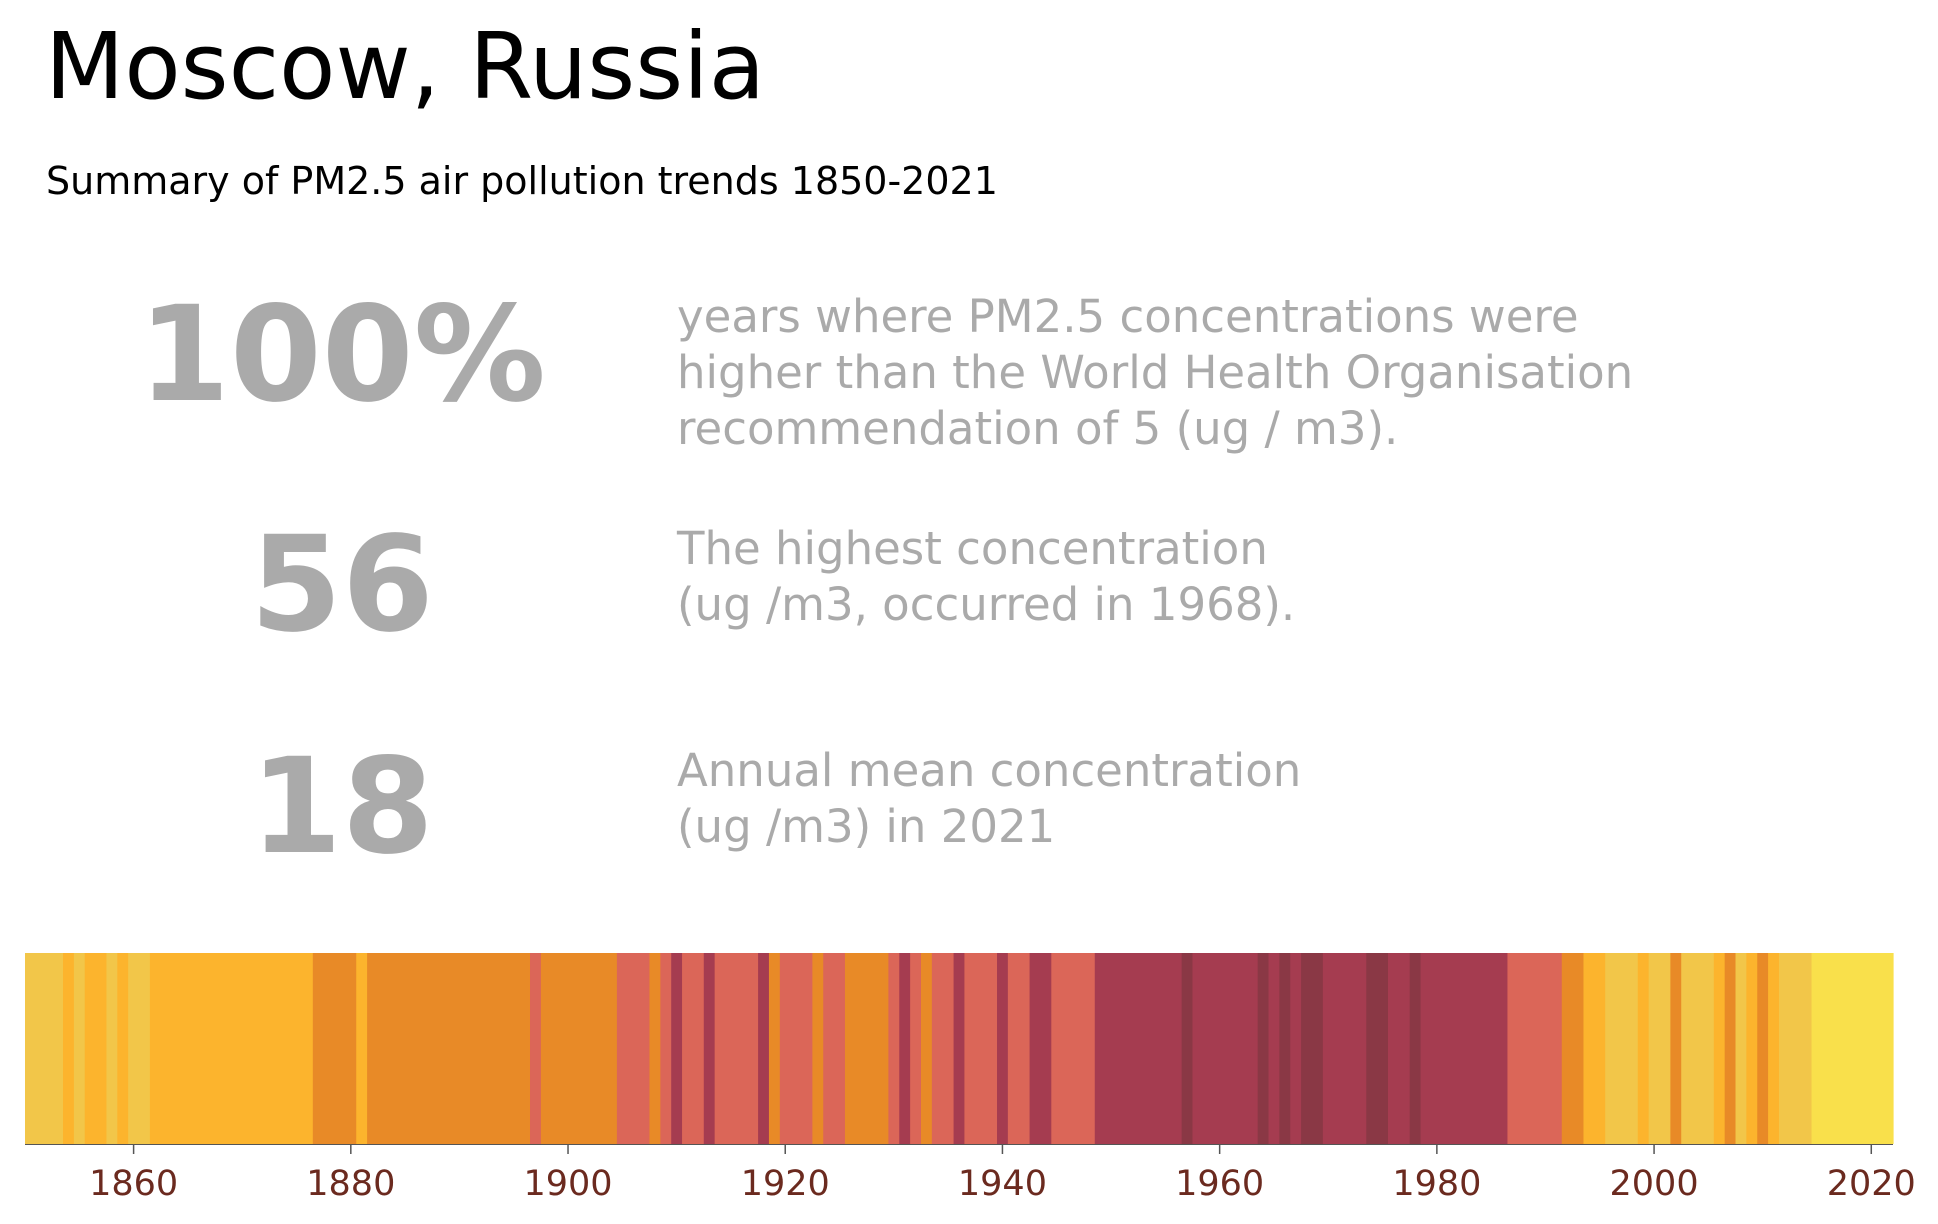 Image resolution: width=1938 pixels, height=1224 pixels. What do you see at coordinates (567, 1184) in the screenshot?
I see `x-tick-label: 1900` at bounding box center [567, 1184].